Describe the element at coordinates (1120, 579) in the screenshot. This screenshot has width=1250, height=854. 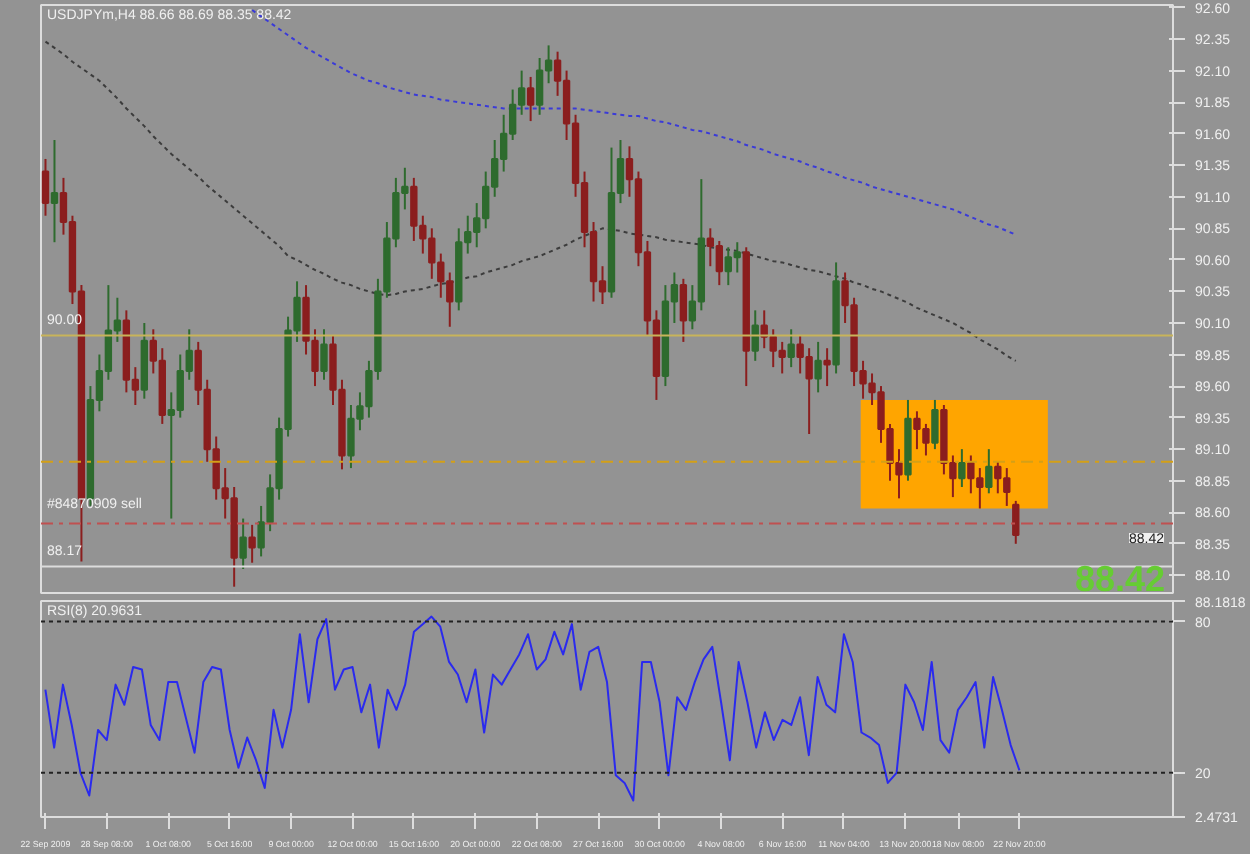
I see `annotation: 88.42` at that location.